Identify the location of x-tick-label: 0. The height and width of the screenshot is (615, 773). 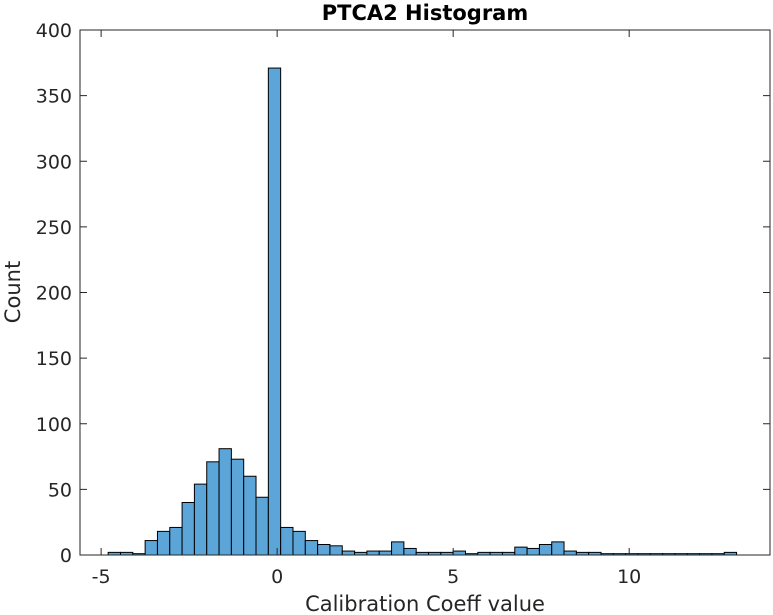
(277, 577).